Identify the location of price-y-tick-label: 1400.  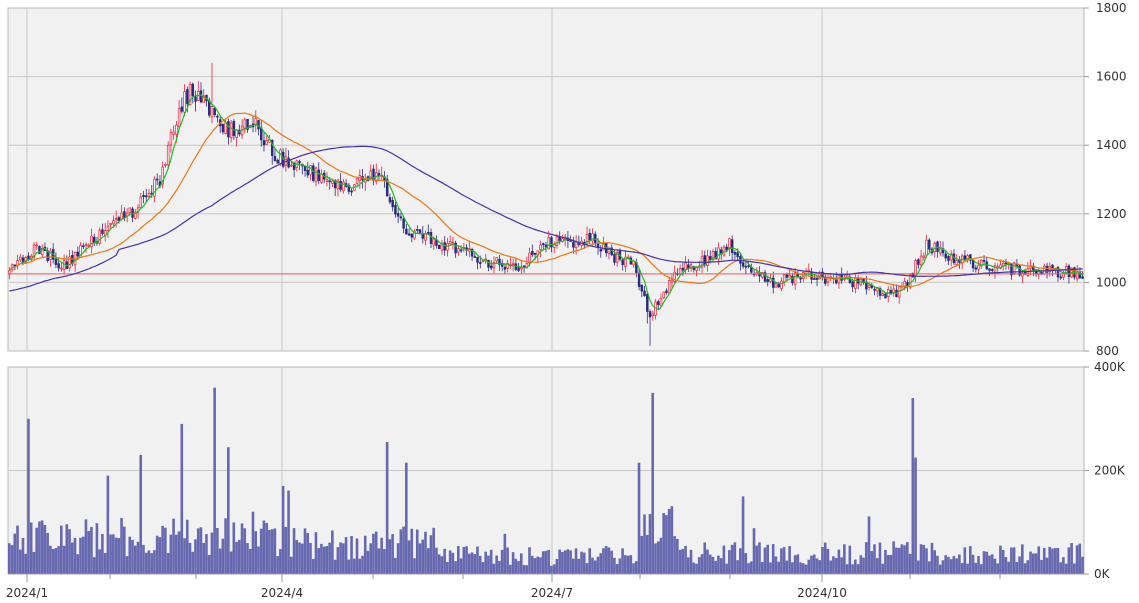
(1111, 145).